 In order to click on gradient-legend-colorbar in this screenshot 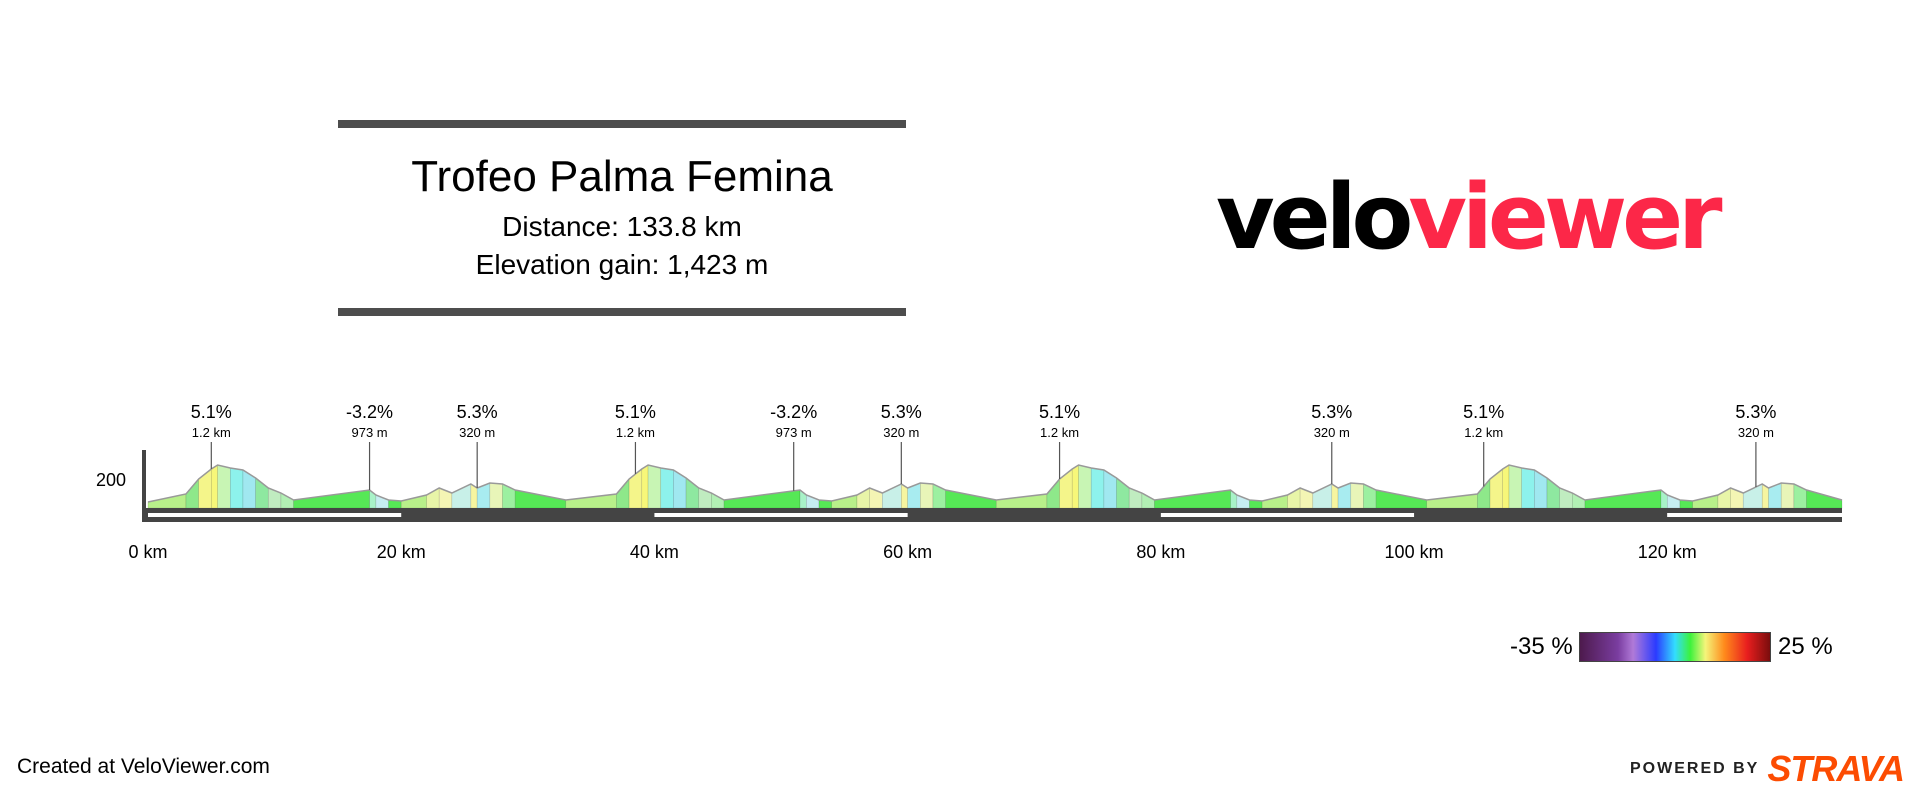, I will do `click(1675, 647)`.